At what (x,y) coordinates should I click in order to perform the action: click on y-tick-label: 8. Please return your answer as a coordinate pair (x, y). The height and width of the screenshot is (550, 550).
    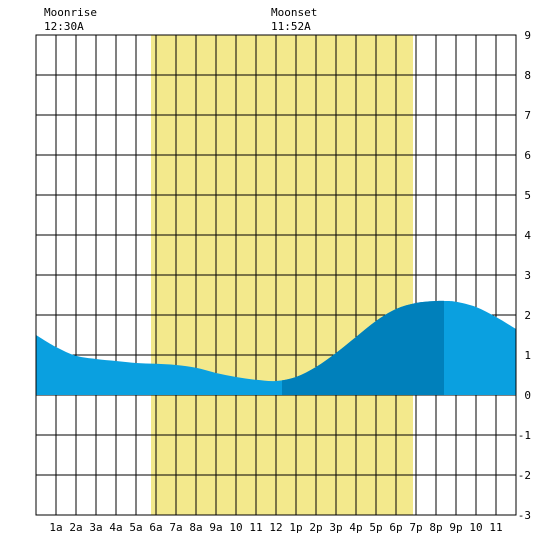
    Looking at the image, I should click on (527, 75).